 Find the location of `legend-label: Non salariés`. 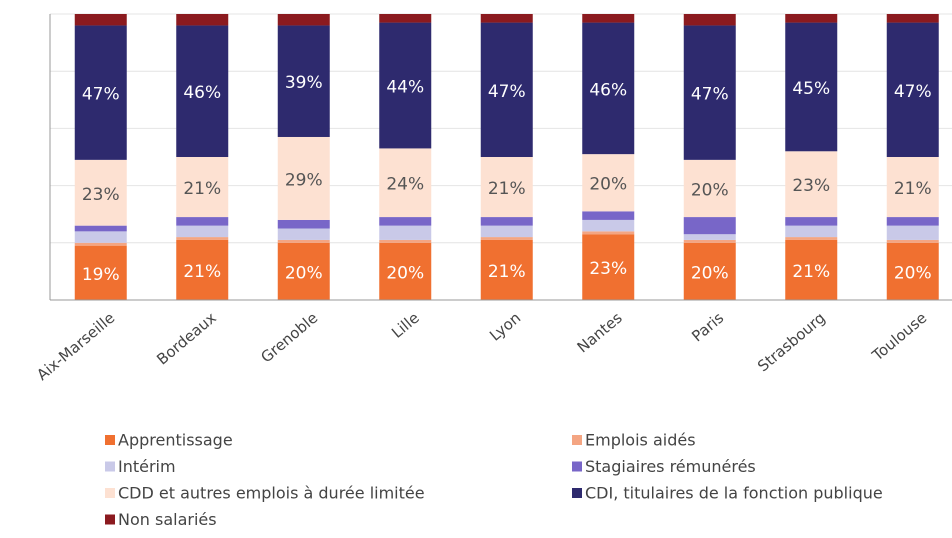

legend-label: Non salariés is located at coordinates (167, 519).